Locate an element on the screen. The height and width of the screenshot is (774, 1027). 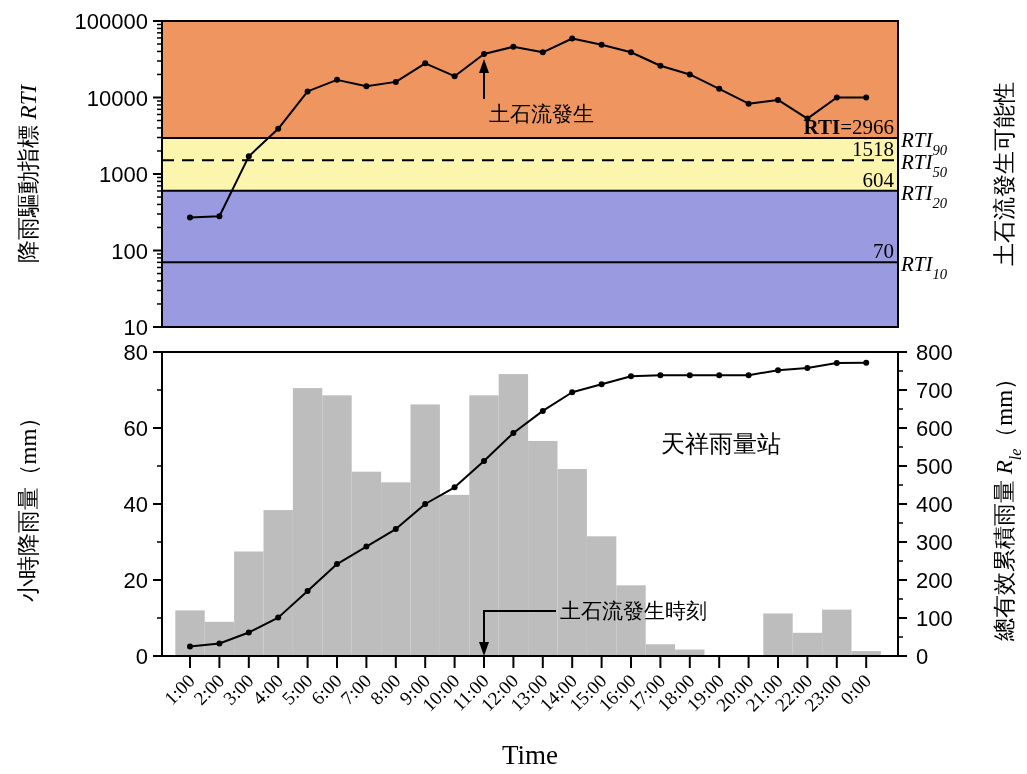
y-tick-label: 60 is located at coordinates (135, 428).